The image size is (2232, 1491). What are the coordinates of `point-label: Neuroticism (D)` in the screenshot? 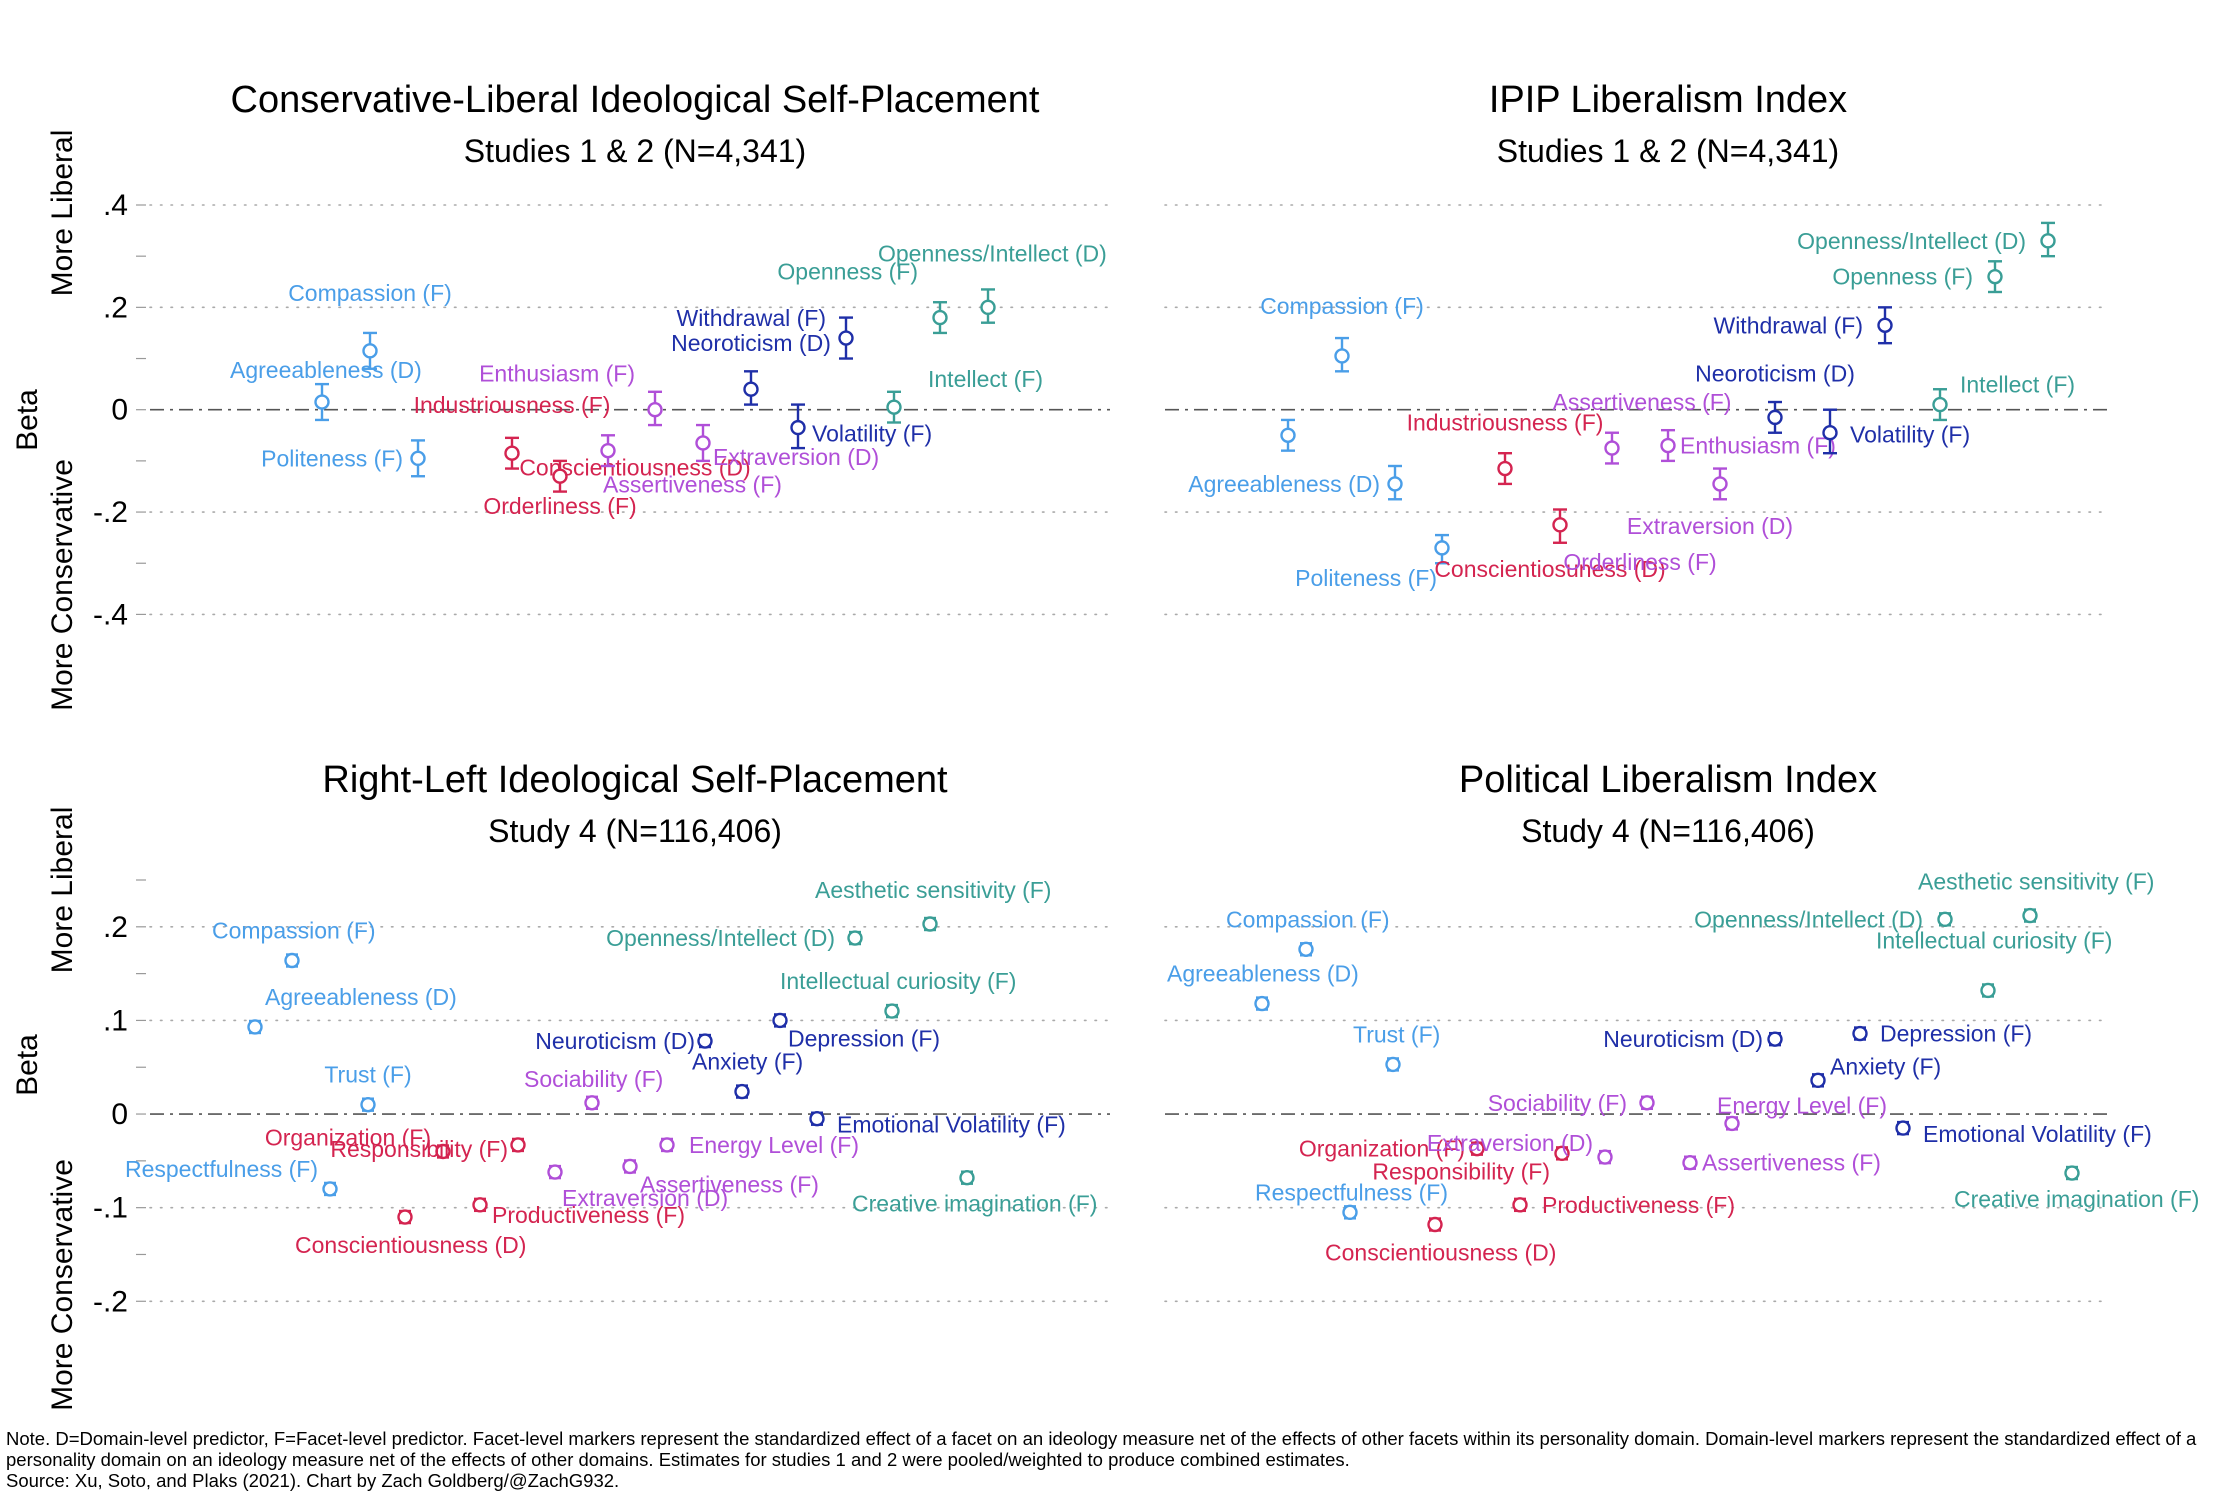 It's located at (1683, 1039).